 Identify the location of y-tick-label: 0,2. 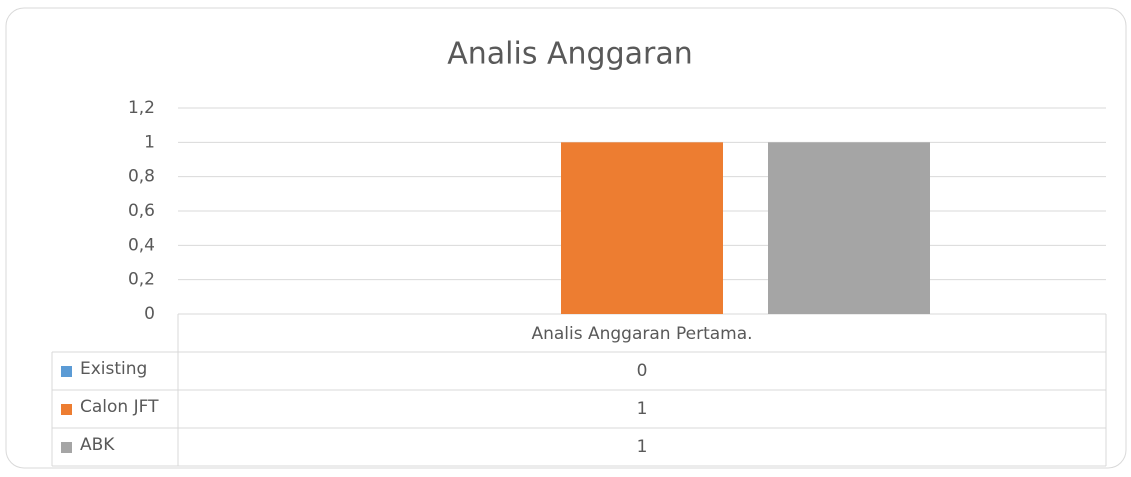
(141, 280).